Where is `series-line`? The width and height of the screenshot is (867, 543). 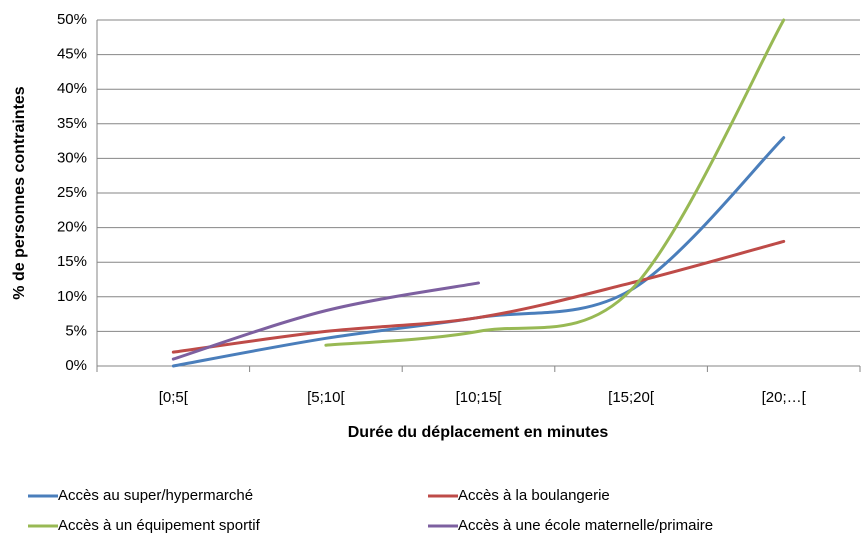 series-line is located at coordinates (325, 321).